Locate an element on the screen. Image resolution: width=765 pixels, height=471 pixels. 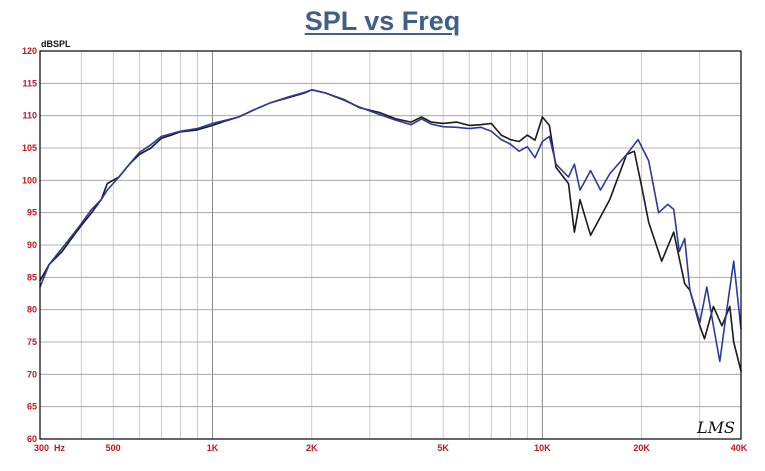
lms-watermark: LMS is located at coordinates (715, 427).